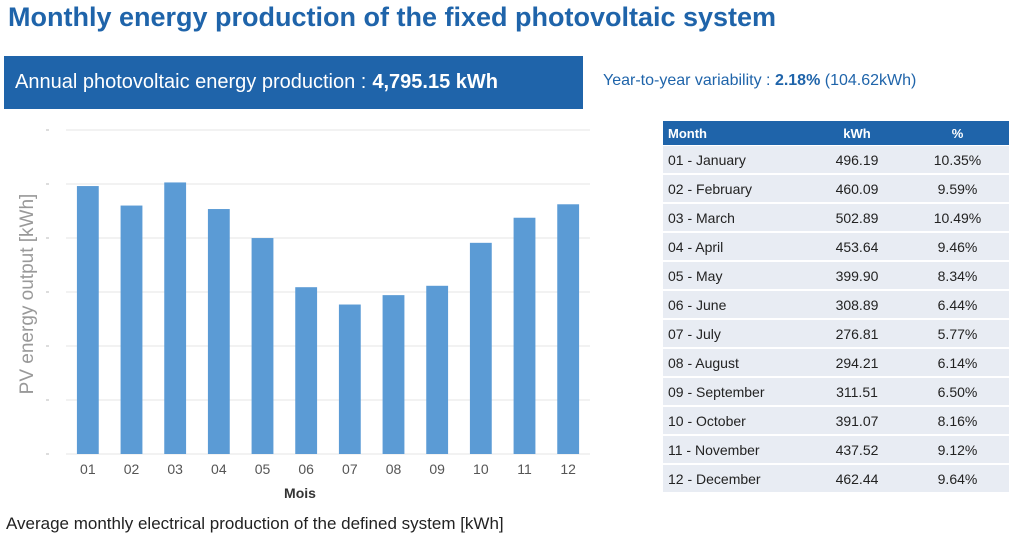 The image size is (1024, 546). Describe the element at coordinates (191, 82) in the screenshot. I see `annual-production-label: Annual photovoltaic energy production :` at that location.